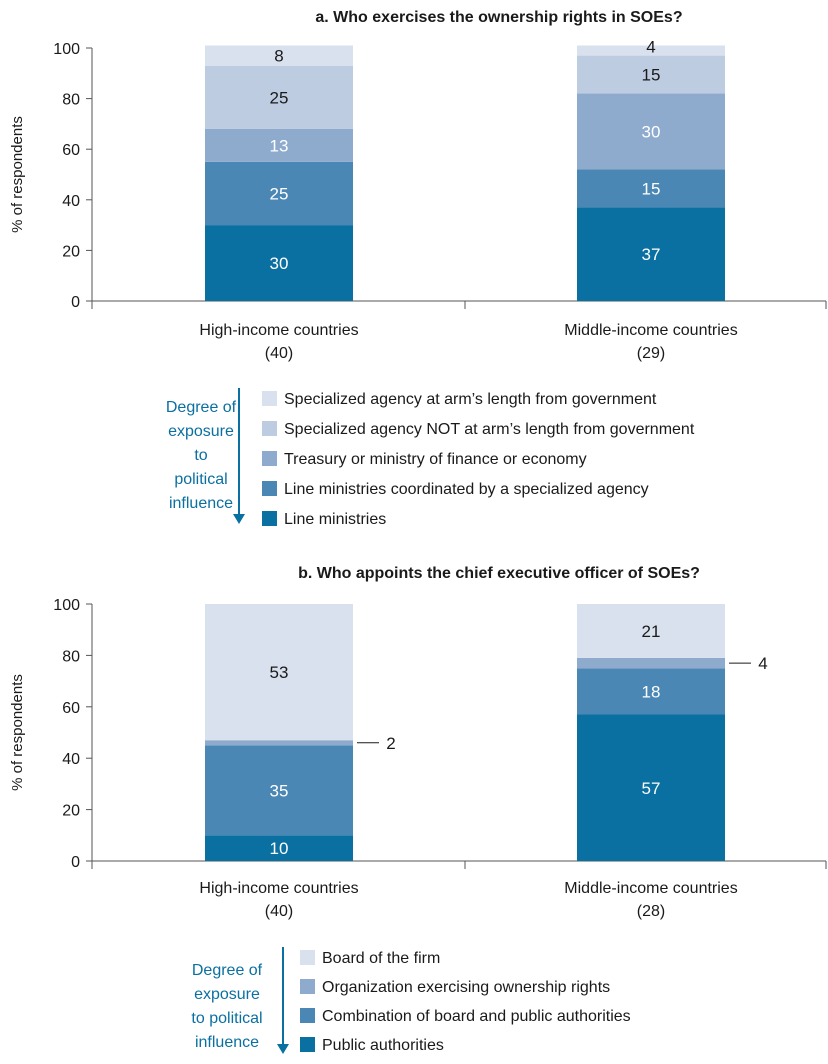 This screenshot has width=828, height=1064. What do you see at coordinates (71, 251) in the screenshot?
I see `chart-a-y-tick-label: 20` at bounding box center [71, 251].